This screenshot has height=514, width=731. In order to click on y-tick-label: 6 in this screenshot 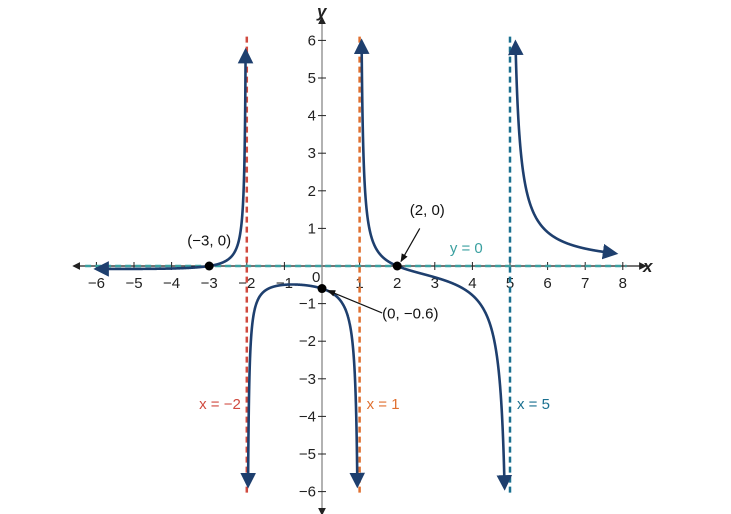, I will do `click(312, 40)`.